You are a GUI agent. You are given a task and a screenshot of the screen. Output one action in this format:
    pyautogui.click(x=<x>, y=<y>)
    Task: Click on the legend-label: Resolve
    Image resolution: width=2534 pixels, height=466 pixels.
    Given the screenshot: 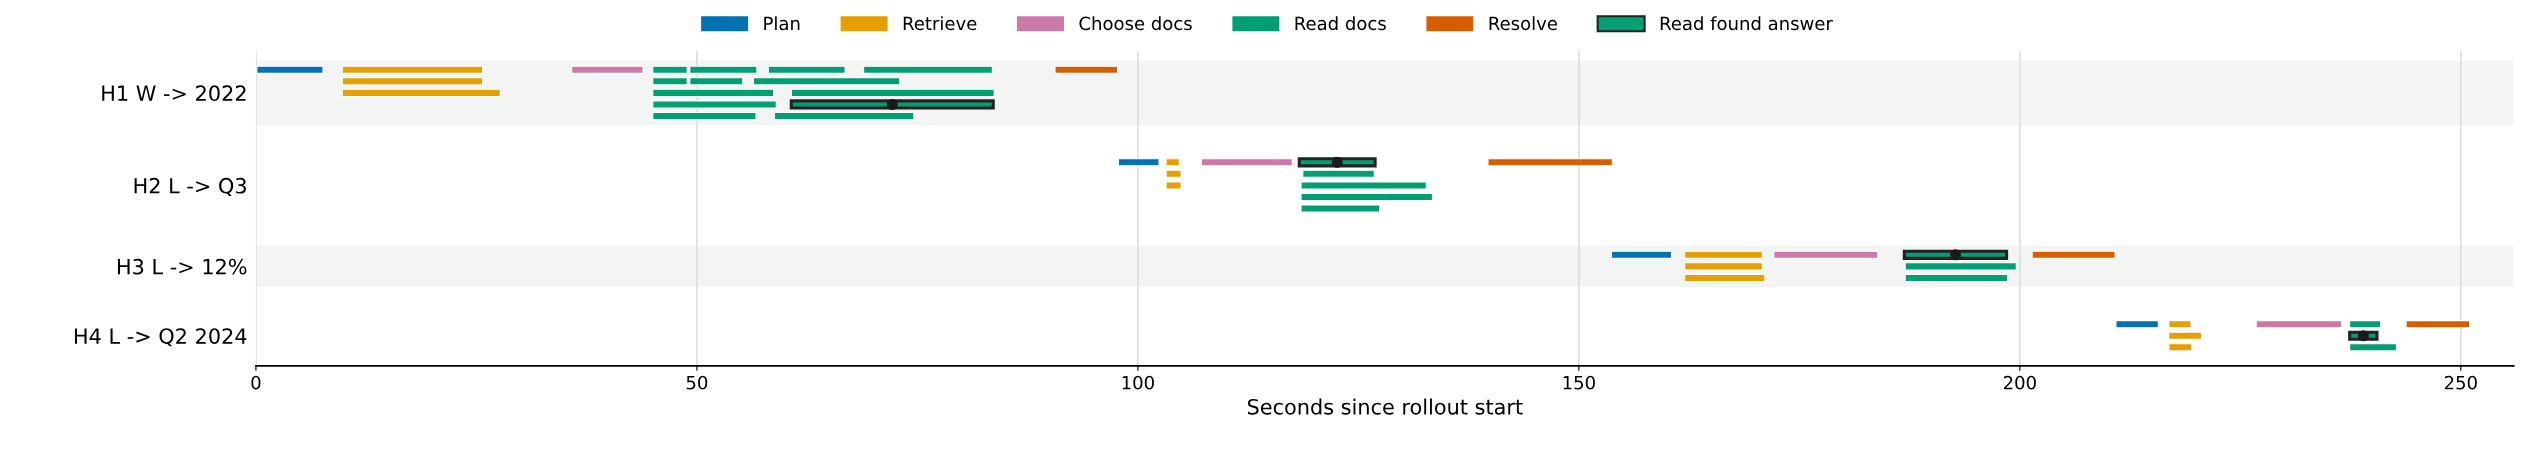 What is the action you would take?
    pyautogui.click(x=1523, y=23)
    